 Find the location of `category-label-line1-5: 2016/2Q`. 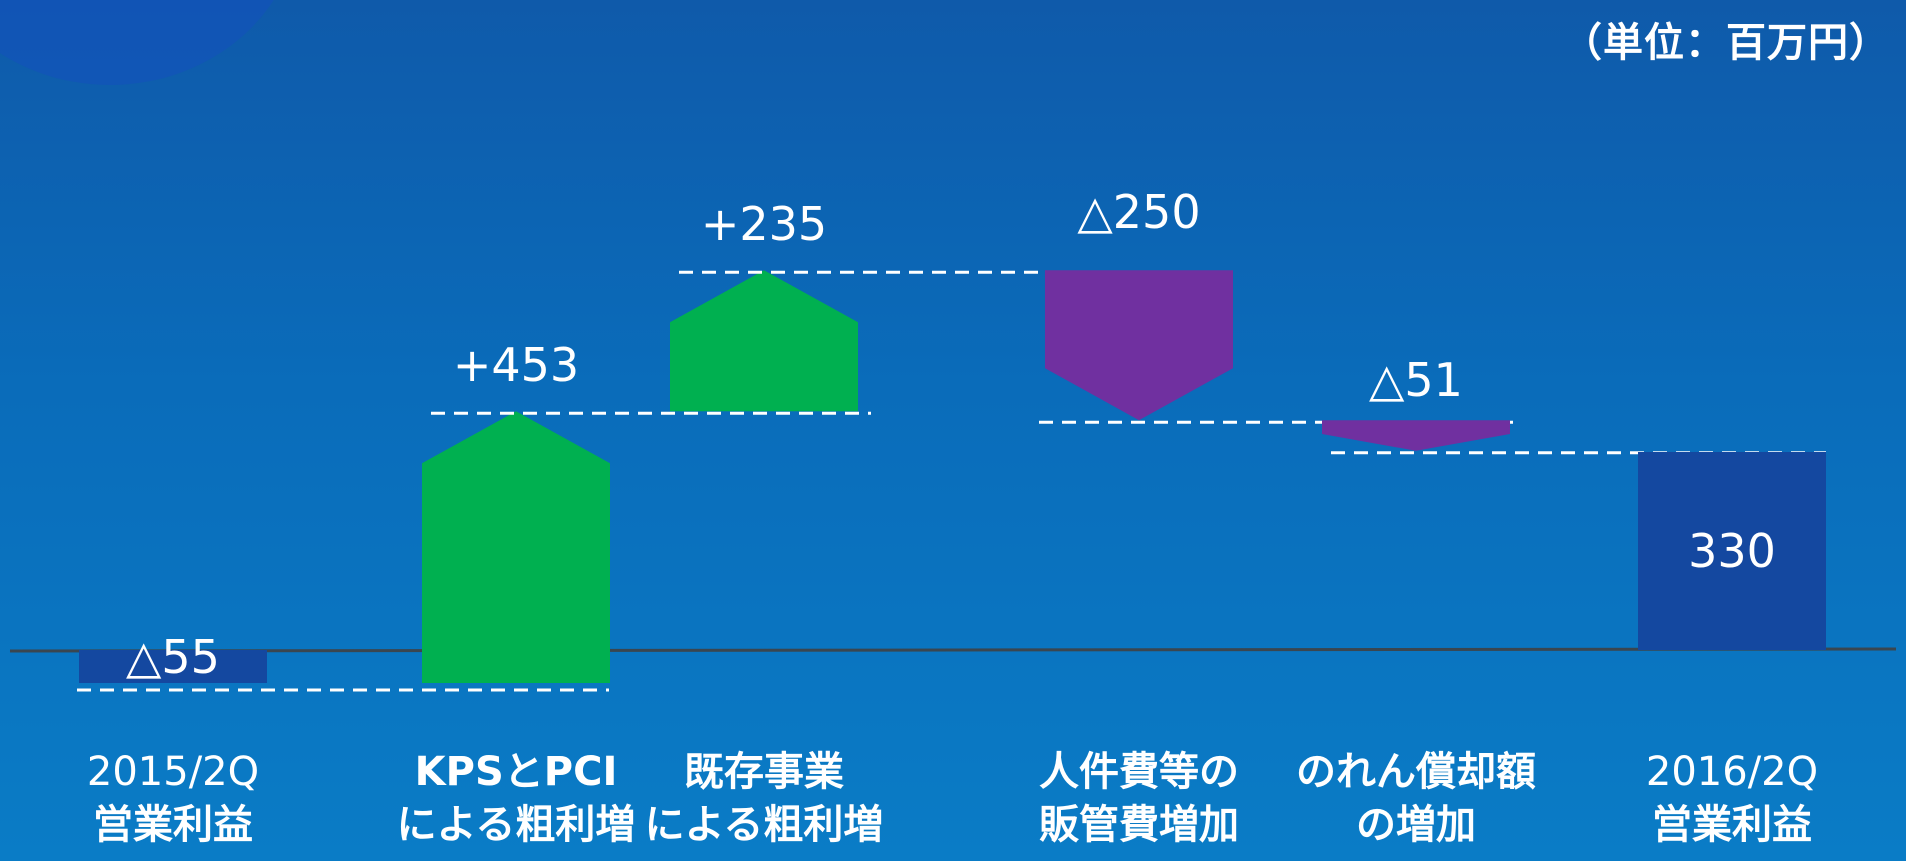

category-label-line1-5: 2016/2Q is located at coordinates (1732, 772).